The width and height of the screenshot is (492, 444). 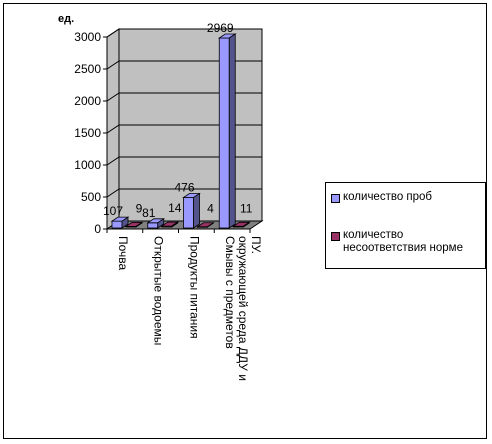 I want to click on y-tick-label: 0, so click(x=97, y=229).